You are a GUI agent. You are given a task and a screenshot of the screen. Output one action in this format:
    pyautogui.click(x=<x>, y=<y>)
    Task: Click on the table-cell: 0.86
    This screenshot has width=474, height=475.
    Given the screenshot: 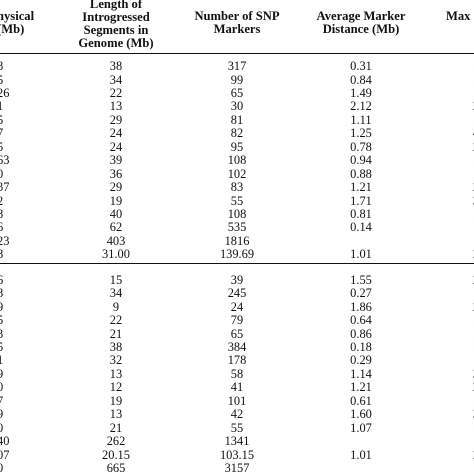 What is the action you would take?
    pyautogui.click(x=361, y=333)
    